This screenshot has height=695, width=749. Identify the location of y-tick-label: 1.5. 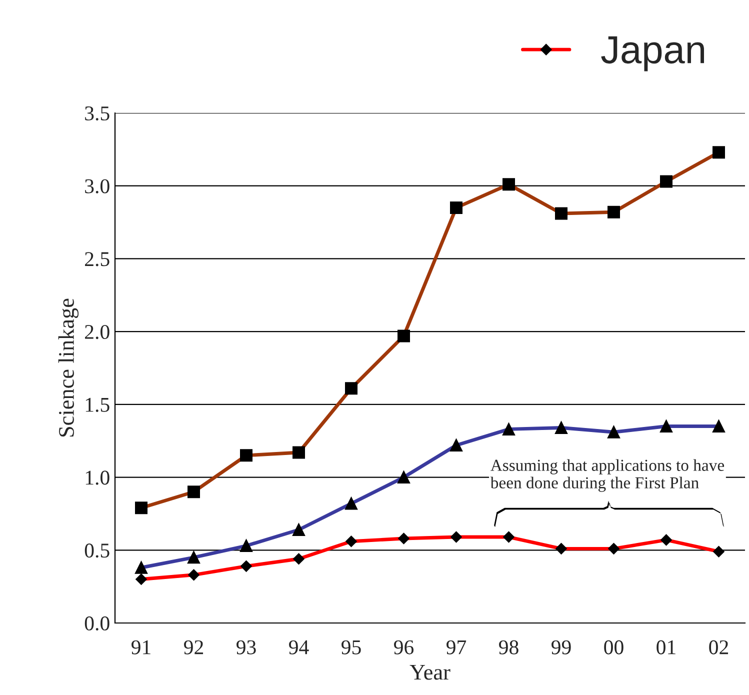
(98, 405).